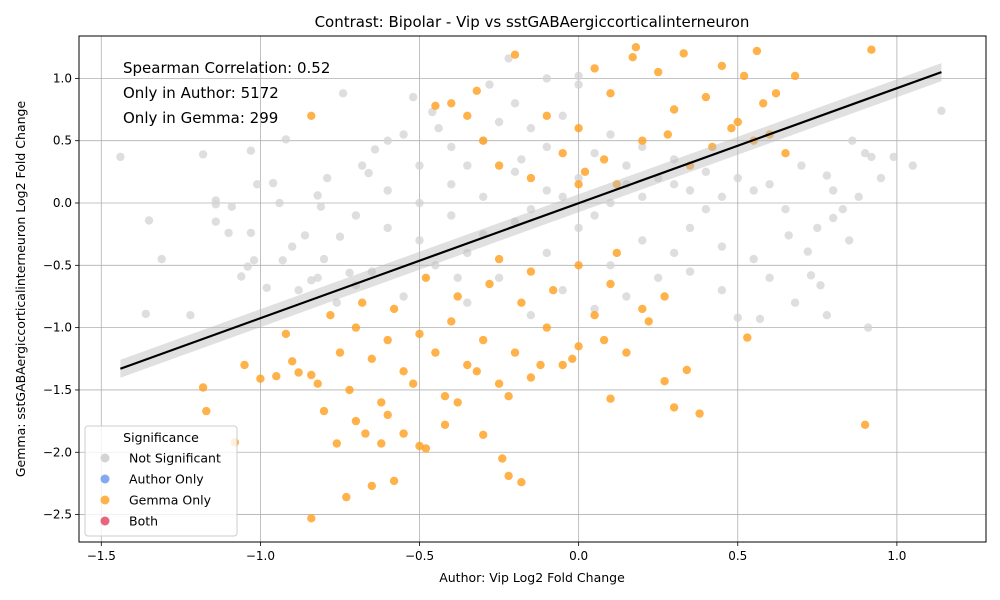  I want to click on legend-marker-not-significant, so click(105, 458).